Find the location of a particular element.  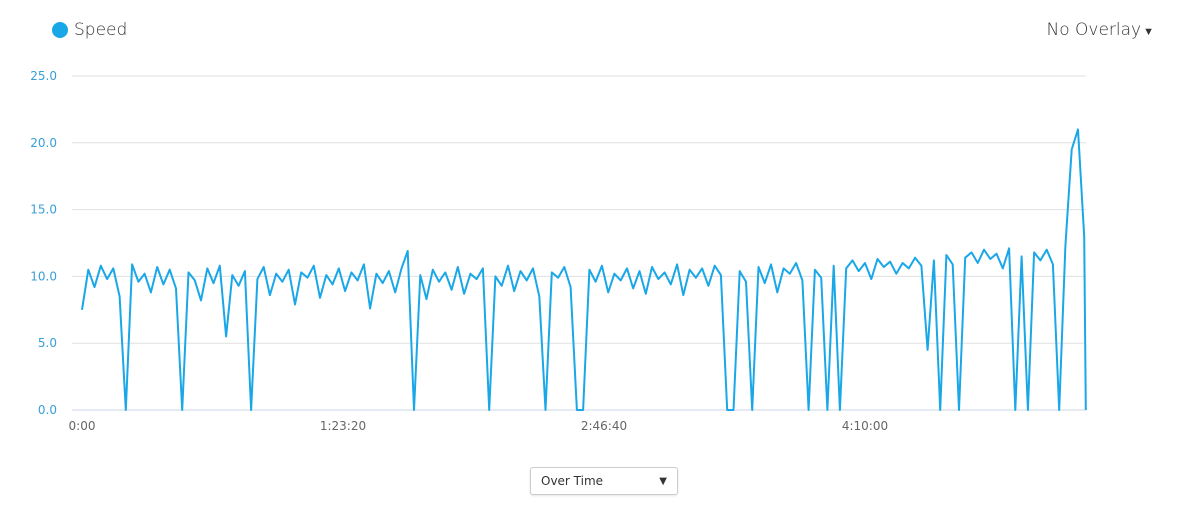

y-tick-label: 5.0 is located at coordinates (47, 343).